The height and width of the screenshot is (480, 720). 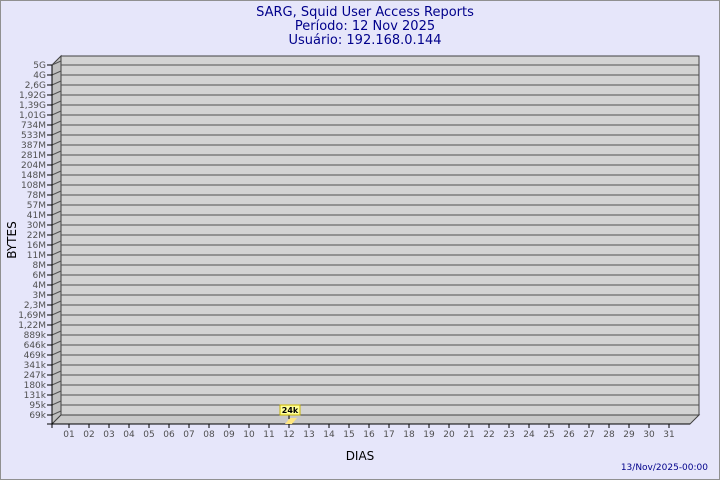 I want to click on data-label: 24k, so click(x=290, y=410).